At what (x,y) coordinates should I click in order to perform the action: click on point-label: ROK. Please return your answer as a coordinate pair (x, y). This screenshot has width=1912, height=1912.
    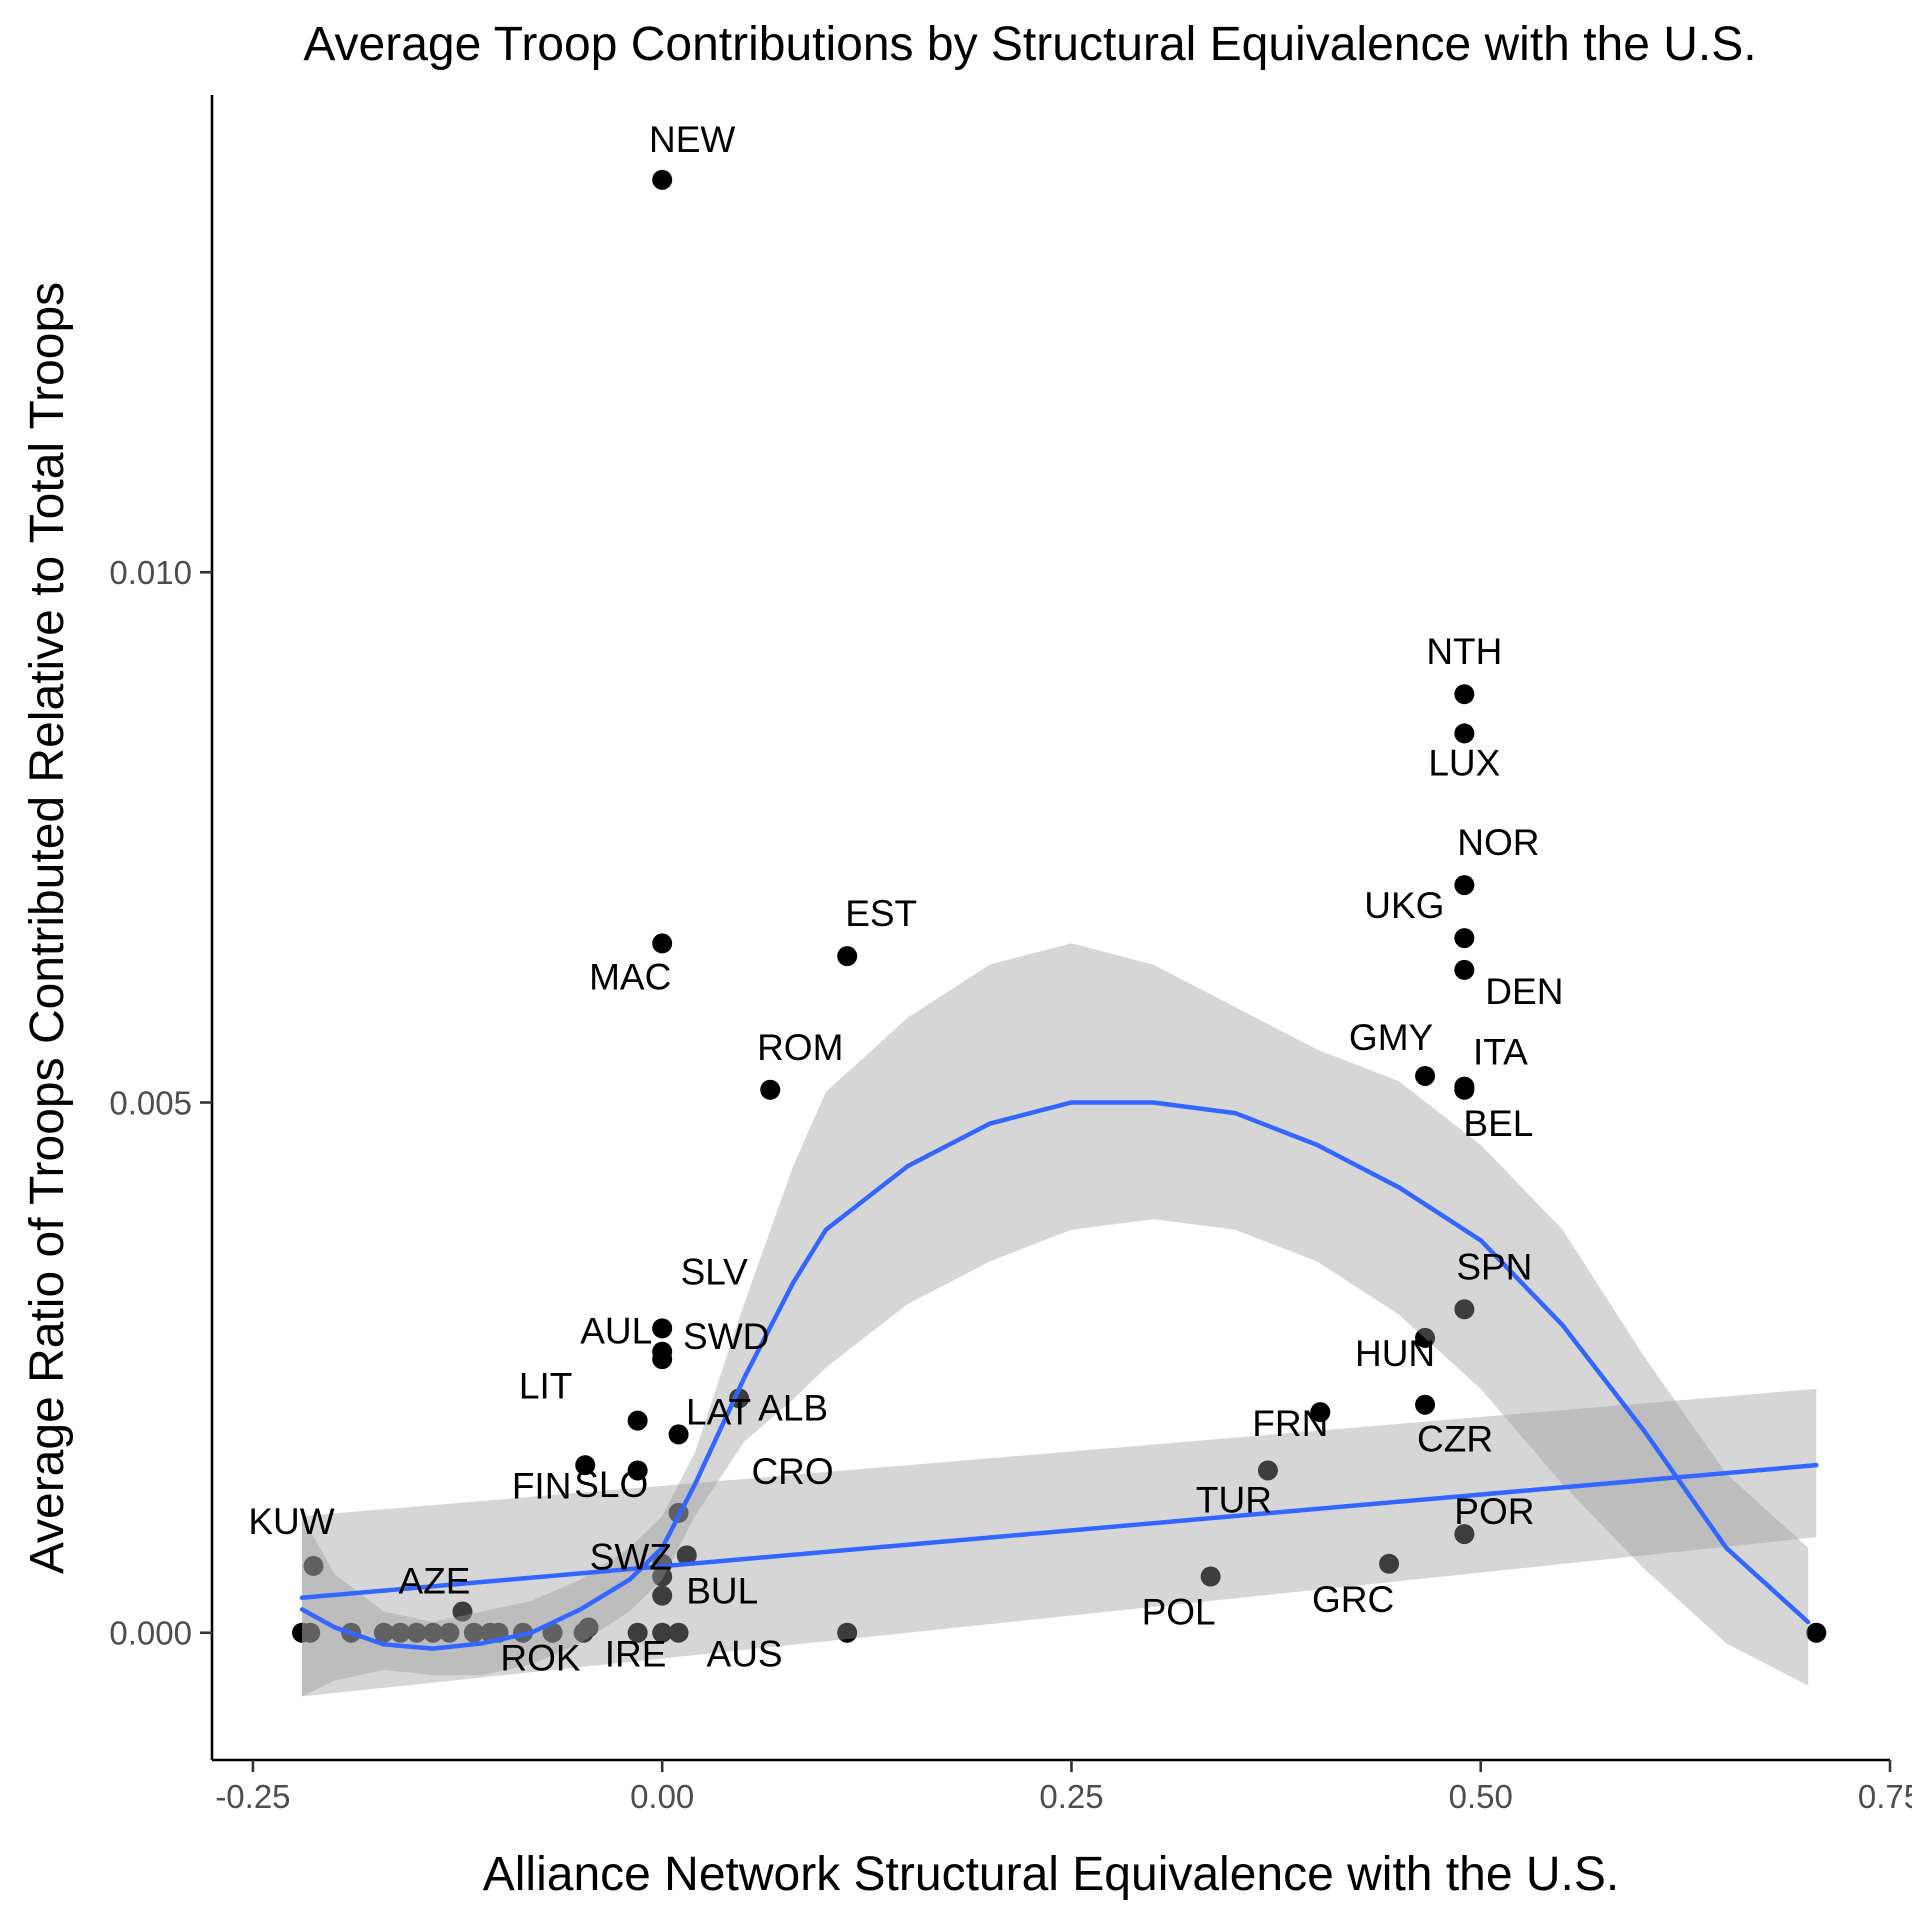
    Looking at the image, I should click on (540, 1658).